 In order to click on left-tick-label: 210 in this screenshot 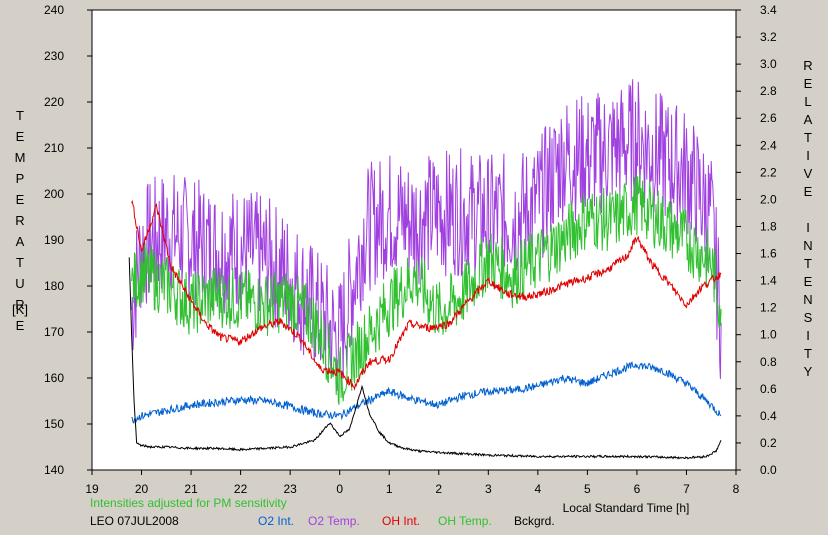, I will do `click(54, 148)`.